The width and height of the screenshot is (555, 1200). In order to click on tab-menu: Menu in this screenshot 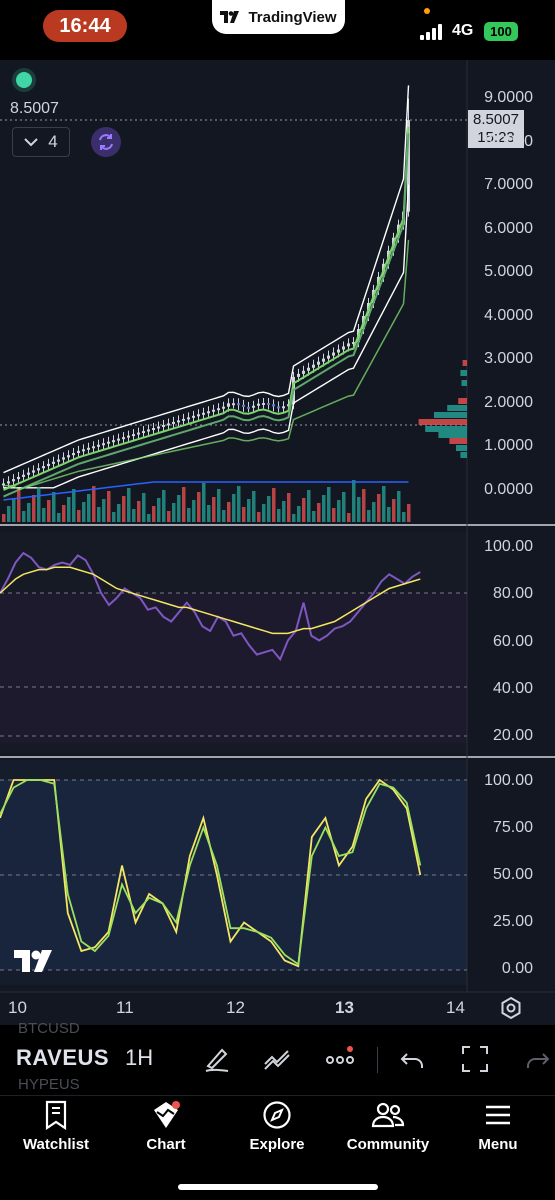, I will do `click(498, 1126)`.